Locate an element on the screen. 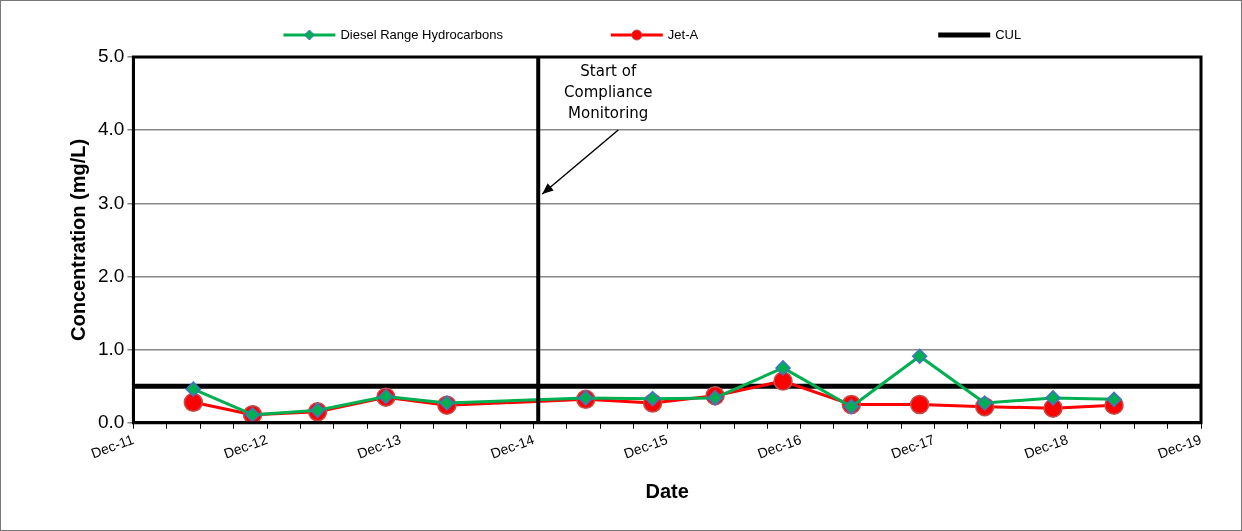  annotation: Start of Compliance Monitoring is located at coordinates (608, 92).